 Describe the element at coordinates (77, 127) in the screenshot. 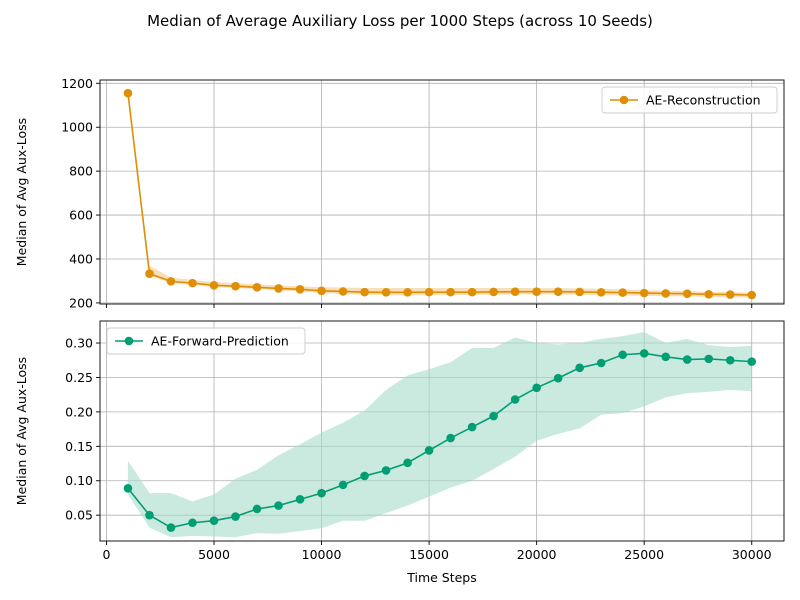

I see `y-tick-label: 1000` at that location.